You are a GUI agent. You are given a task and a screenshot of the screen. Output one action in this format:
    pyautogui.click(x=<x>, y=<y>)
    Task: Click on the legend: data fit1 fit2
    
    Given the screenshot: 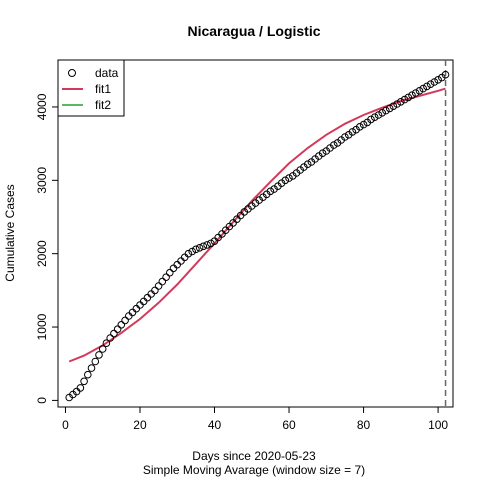 What is the action you would take?
    pyautogui.click(x=91, y=88)
    